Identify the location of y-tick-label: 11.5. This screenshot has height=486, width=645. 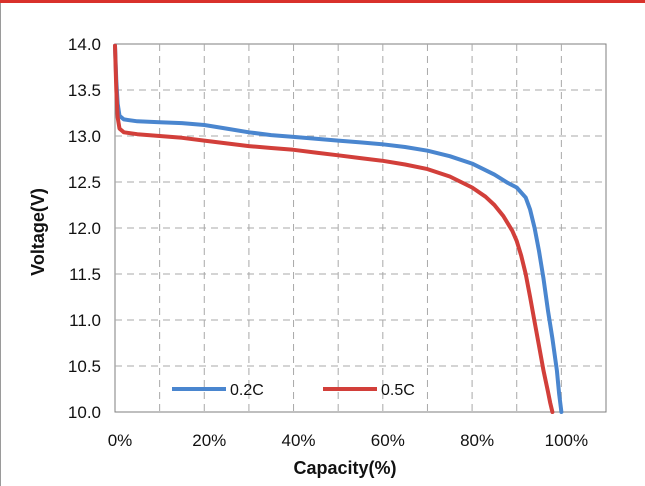
(85, 274).